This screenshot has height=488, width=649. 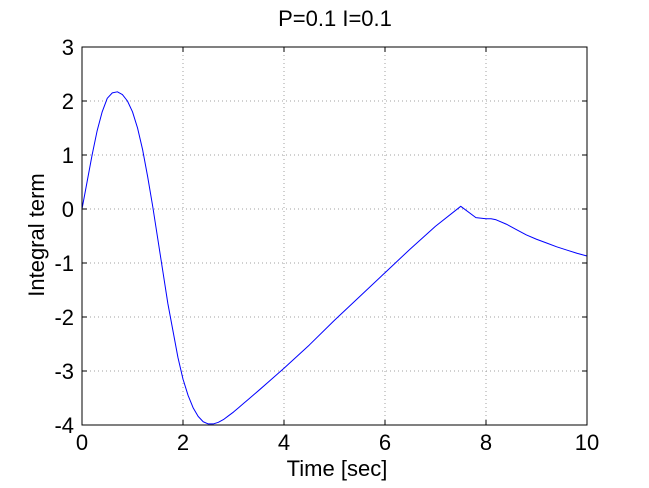 I want to click on y-tick-label-7: 3, so click(x=68, y=47).